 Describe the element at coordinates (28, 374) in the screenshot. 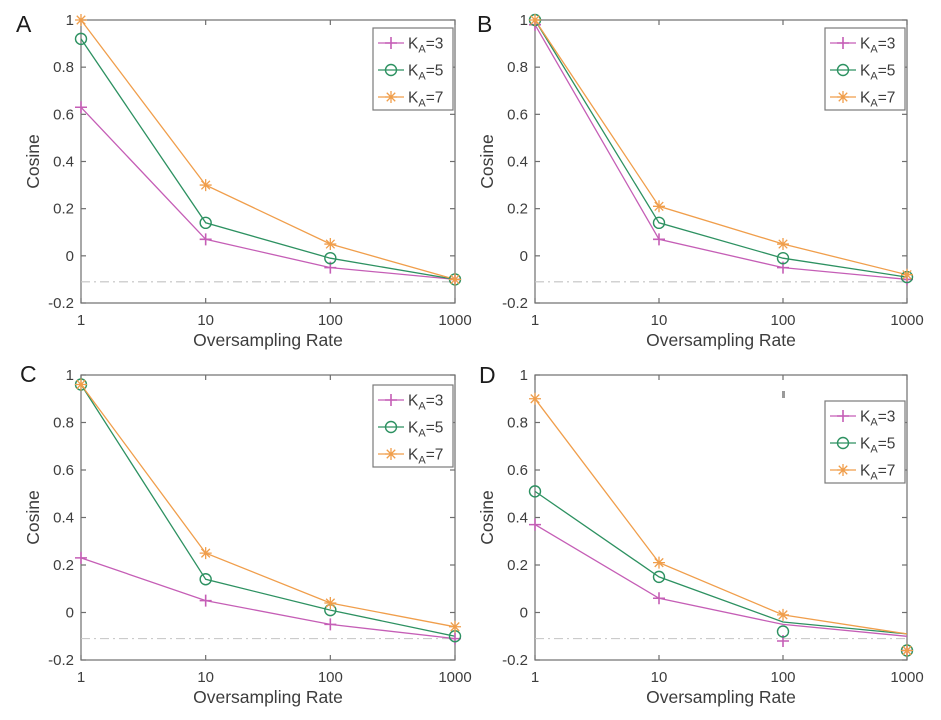

I see `panel-label-c: C` at that location.